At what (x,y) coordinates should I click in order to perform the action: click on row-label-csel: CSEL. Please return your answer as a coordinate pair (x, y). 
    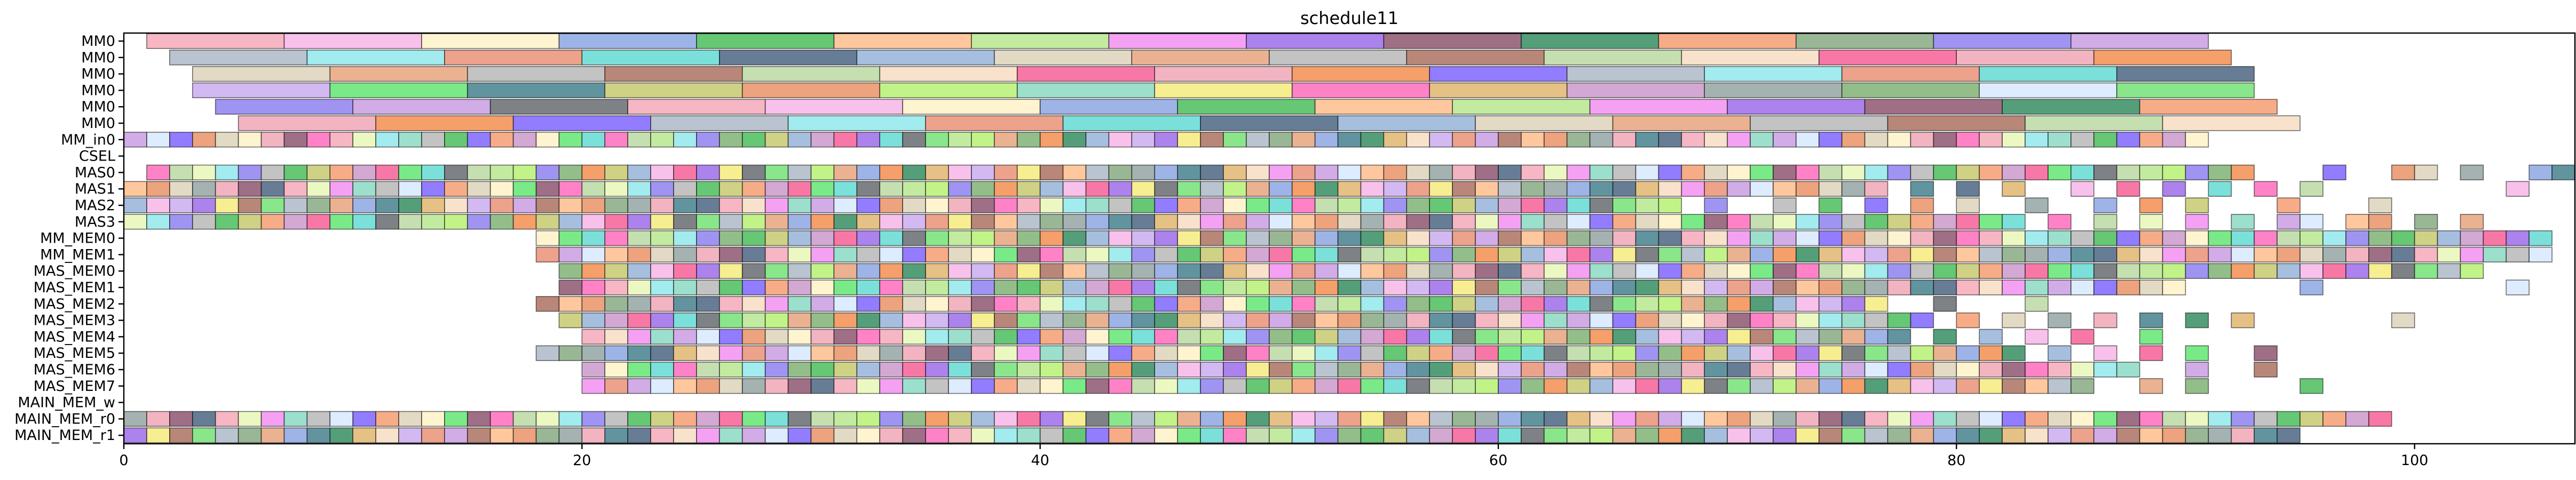
    Looking at the image, I should click on (97, 156).